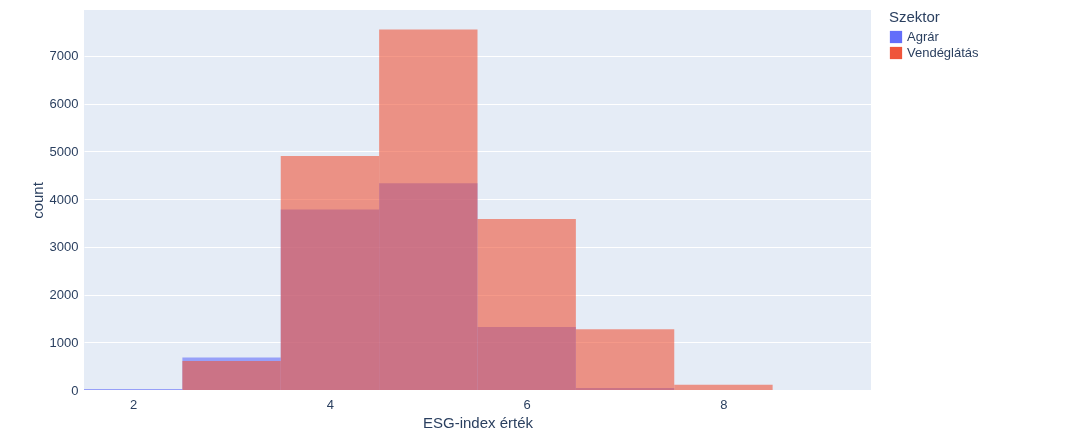 The image size is (1082, 439). I want to click on y-tick-label: 2000, so click(64, 295).